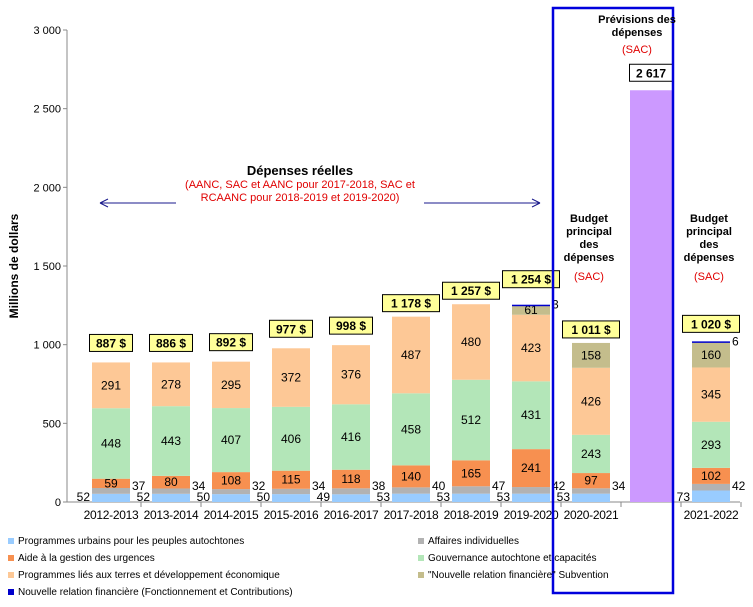  I want to click on forecast-annotation: Prévisions des dépenses (SAC), so click(637, 35).